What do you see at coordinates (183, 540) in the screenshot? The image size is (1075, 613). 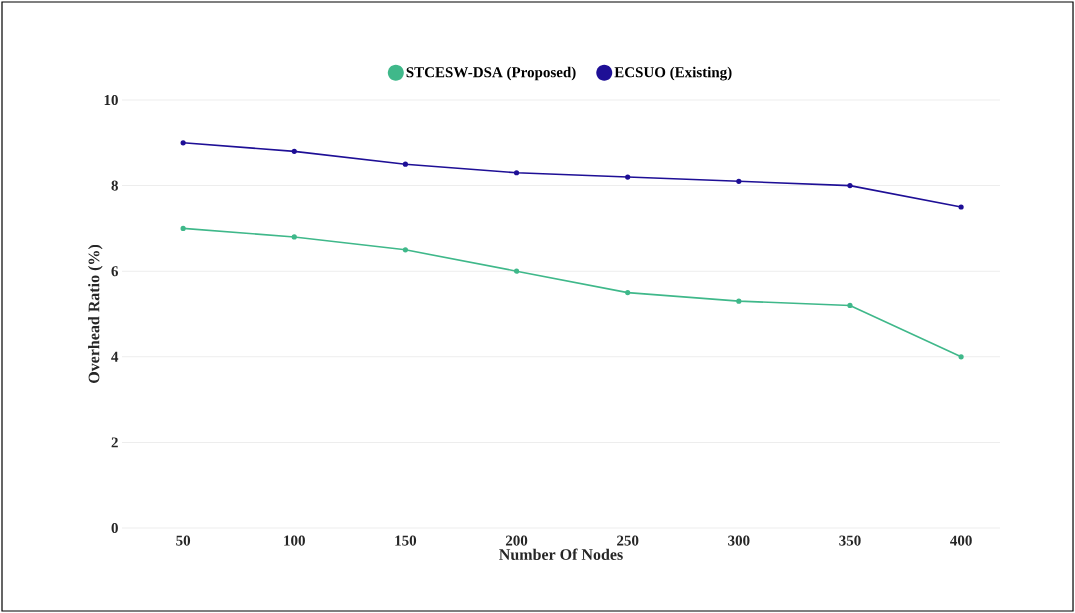 I see `x-tick-label: 50` at bounding box center [183, 540].